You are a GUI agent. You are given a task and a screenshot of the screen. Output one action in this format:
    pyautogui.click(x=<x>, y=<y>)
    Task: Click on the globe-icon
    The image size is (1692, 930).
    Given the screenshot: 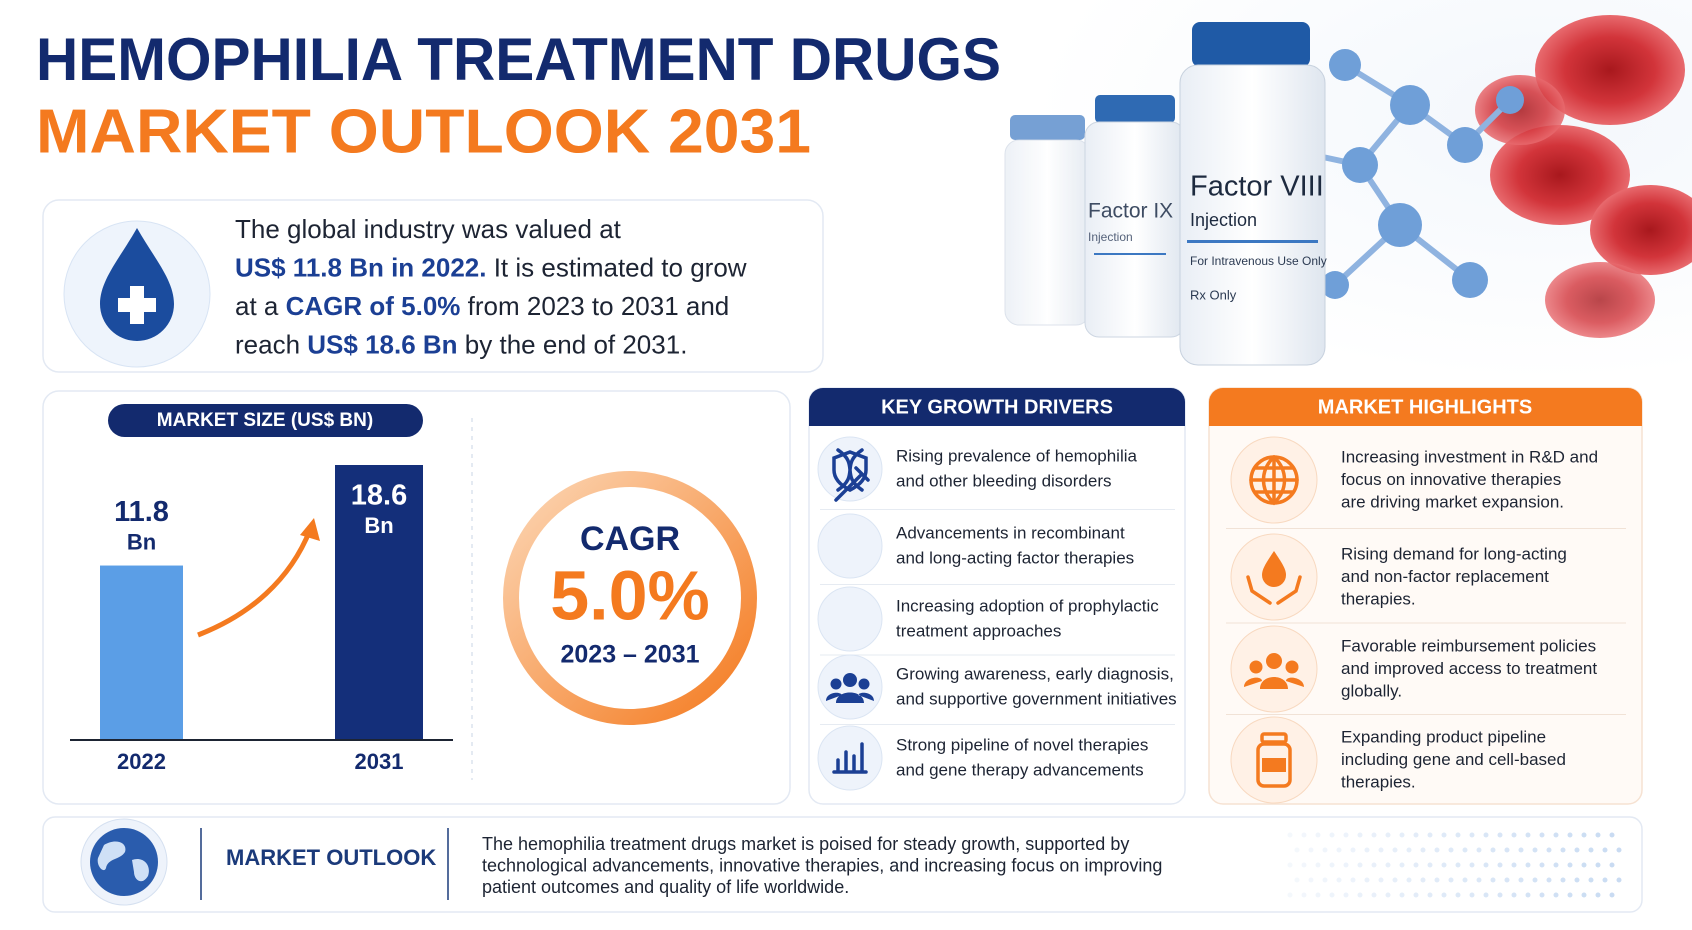 What is the action you would take?
    pyautogui.click(x=124, y=862)
    